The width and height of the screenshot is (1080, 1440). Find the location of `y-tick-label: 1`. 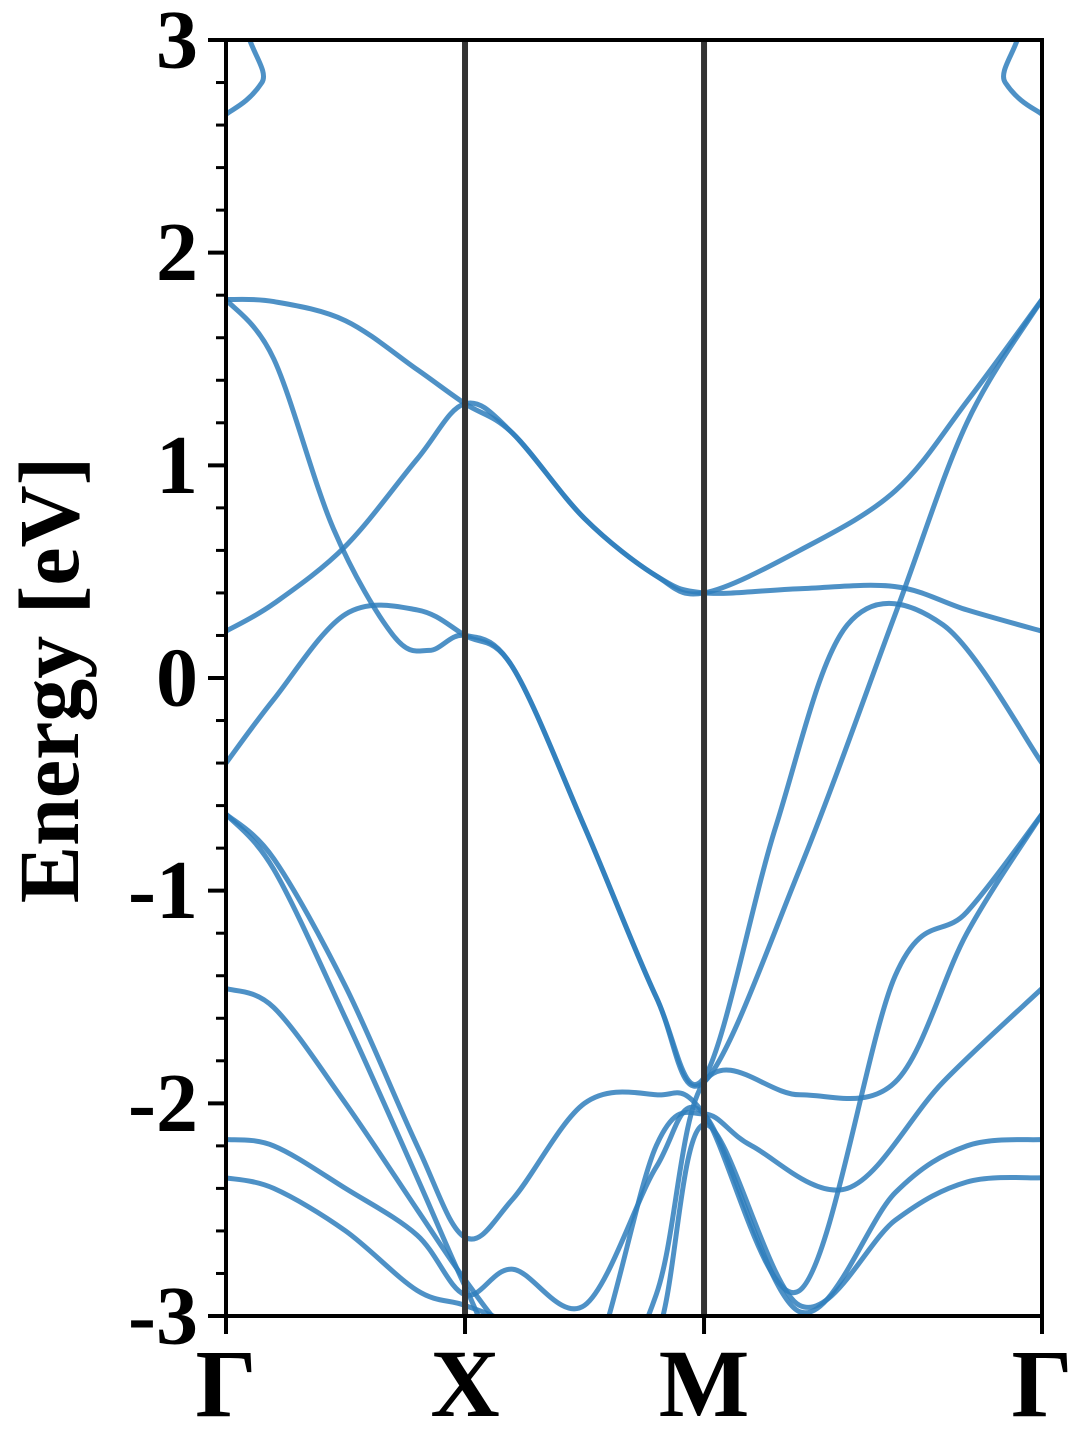

y-tick-label: 1 is located at coordinates (177, 465).